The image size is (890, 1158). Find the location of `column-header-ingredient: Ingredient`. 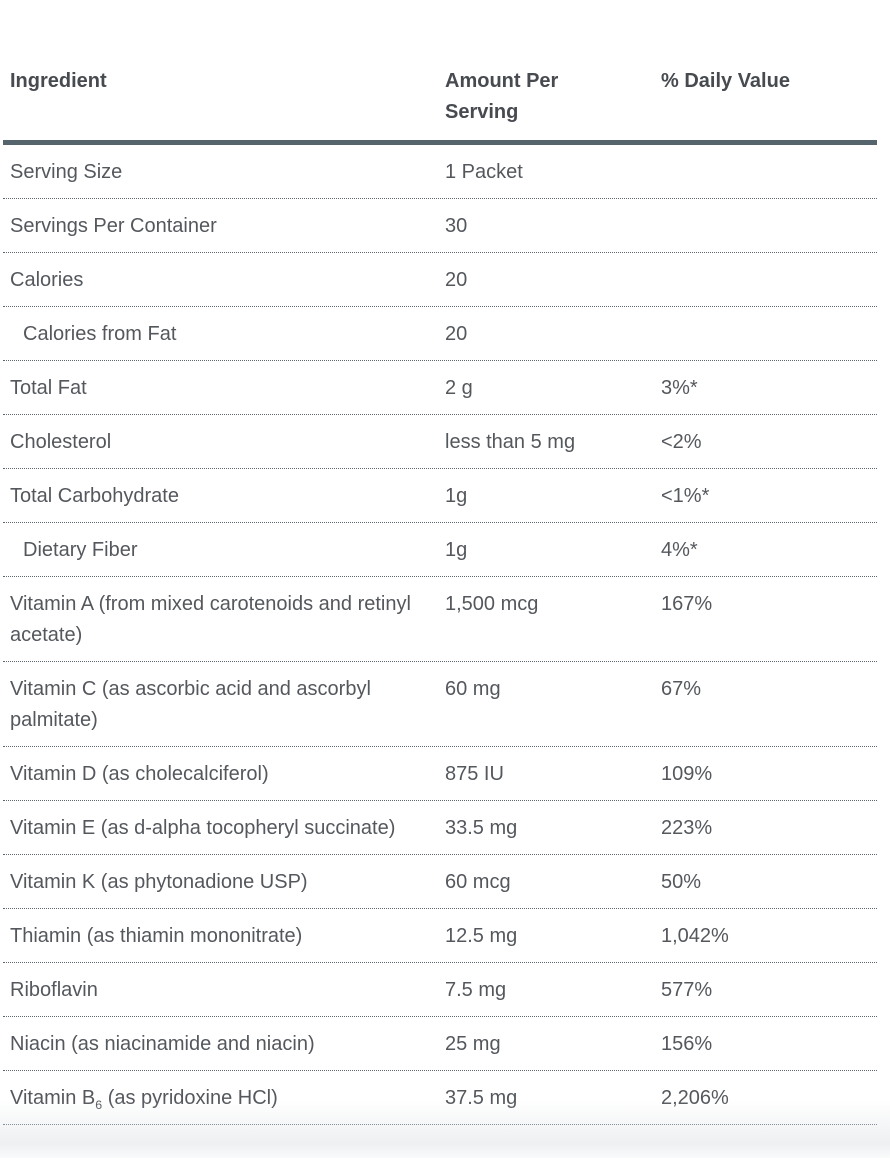

column-header-ingredient: Ingredient is located at coordinates (224, 97).